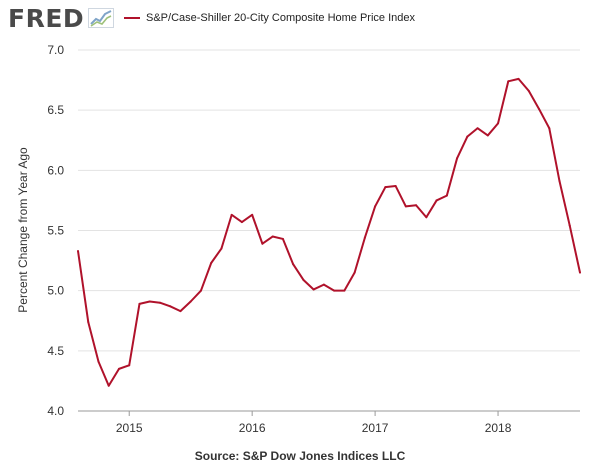  Describe the element at coordinates (101, 18) in the screenshot. I see `line-chart-icon` at that location.